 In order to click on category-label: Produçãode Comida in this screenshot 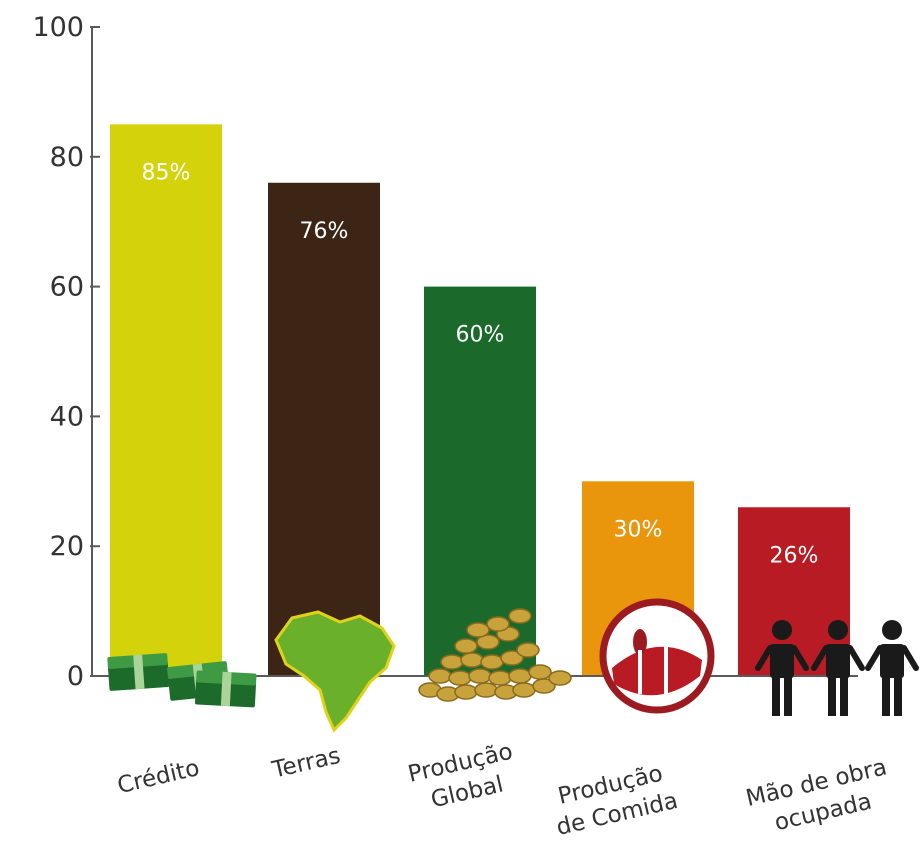, I will do `click(613, 800)`.